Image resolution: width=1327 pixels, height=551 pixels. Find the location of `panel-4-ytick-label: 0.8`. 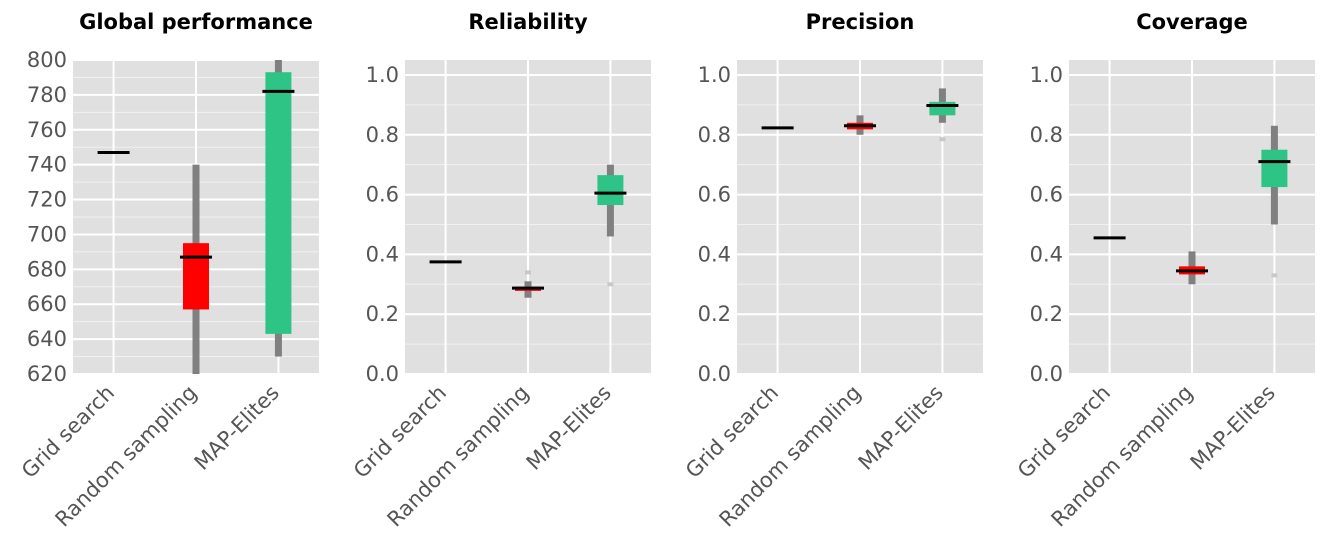

panel-4-ytick-label: 0.8 is located at coordinates (1046, 135).